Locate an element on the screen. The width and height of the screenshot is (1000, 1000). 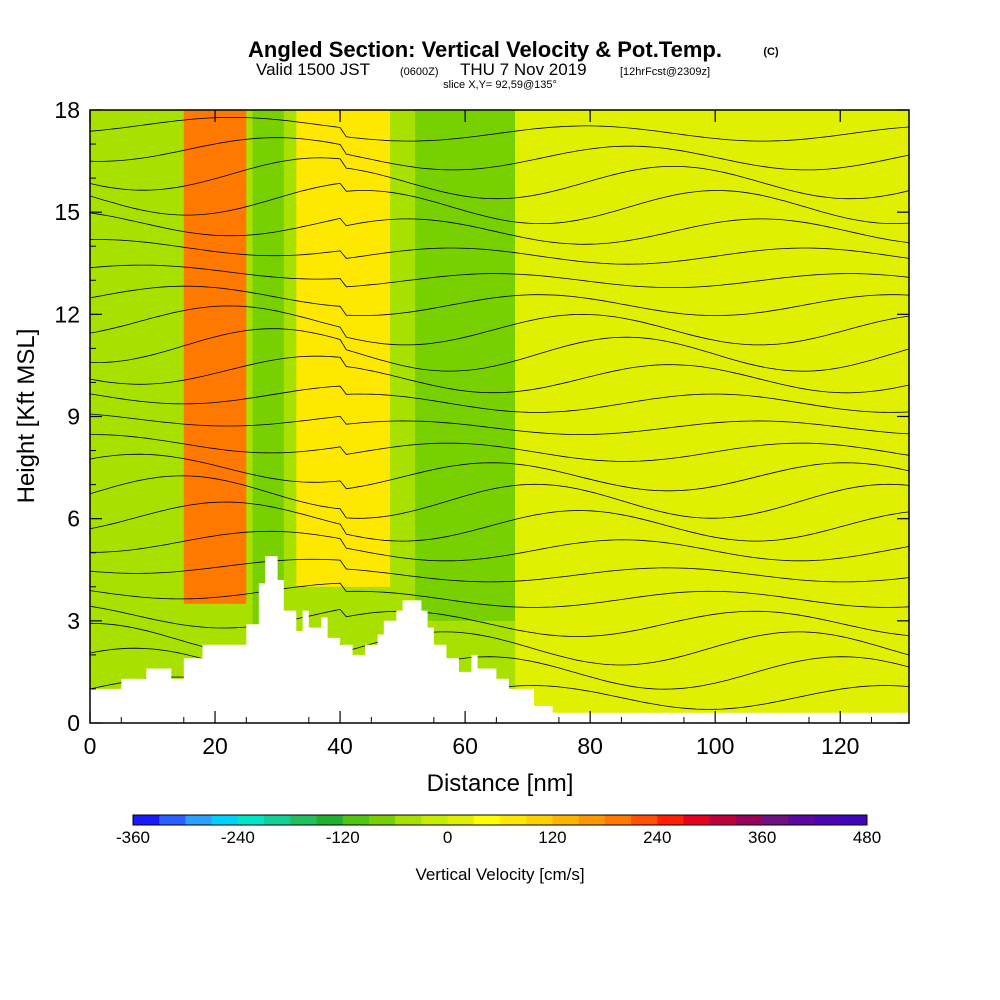
y-tick-label: 15 is located at coordinates (67, 212).